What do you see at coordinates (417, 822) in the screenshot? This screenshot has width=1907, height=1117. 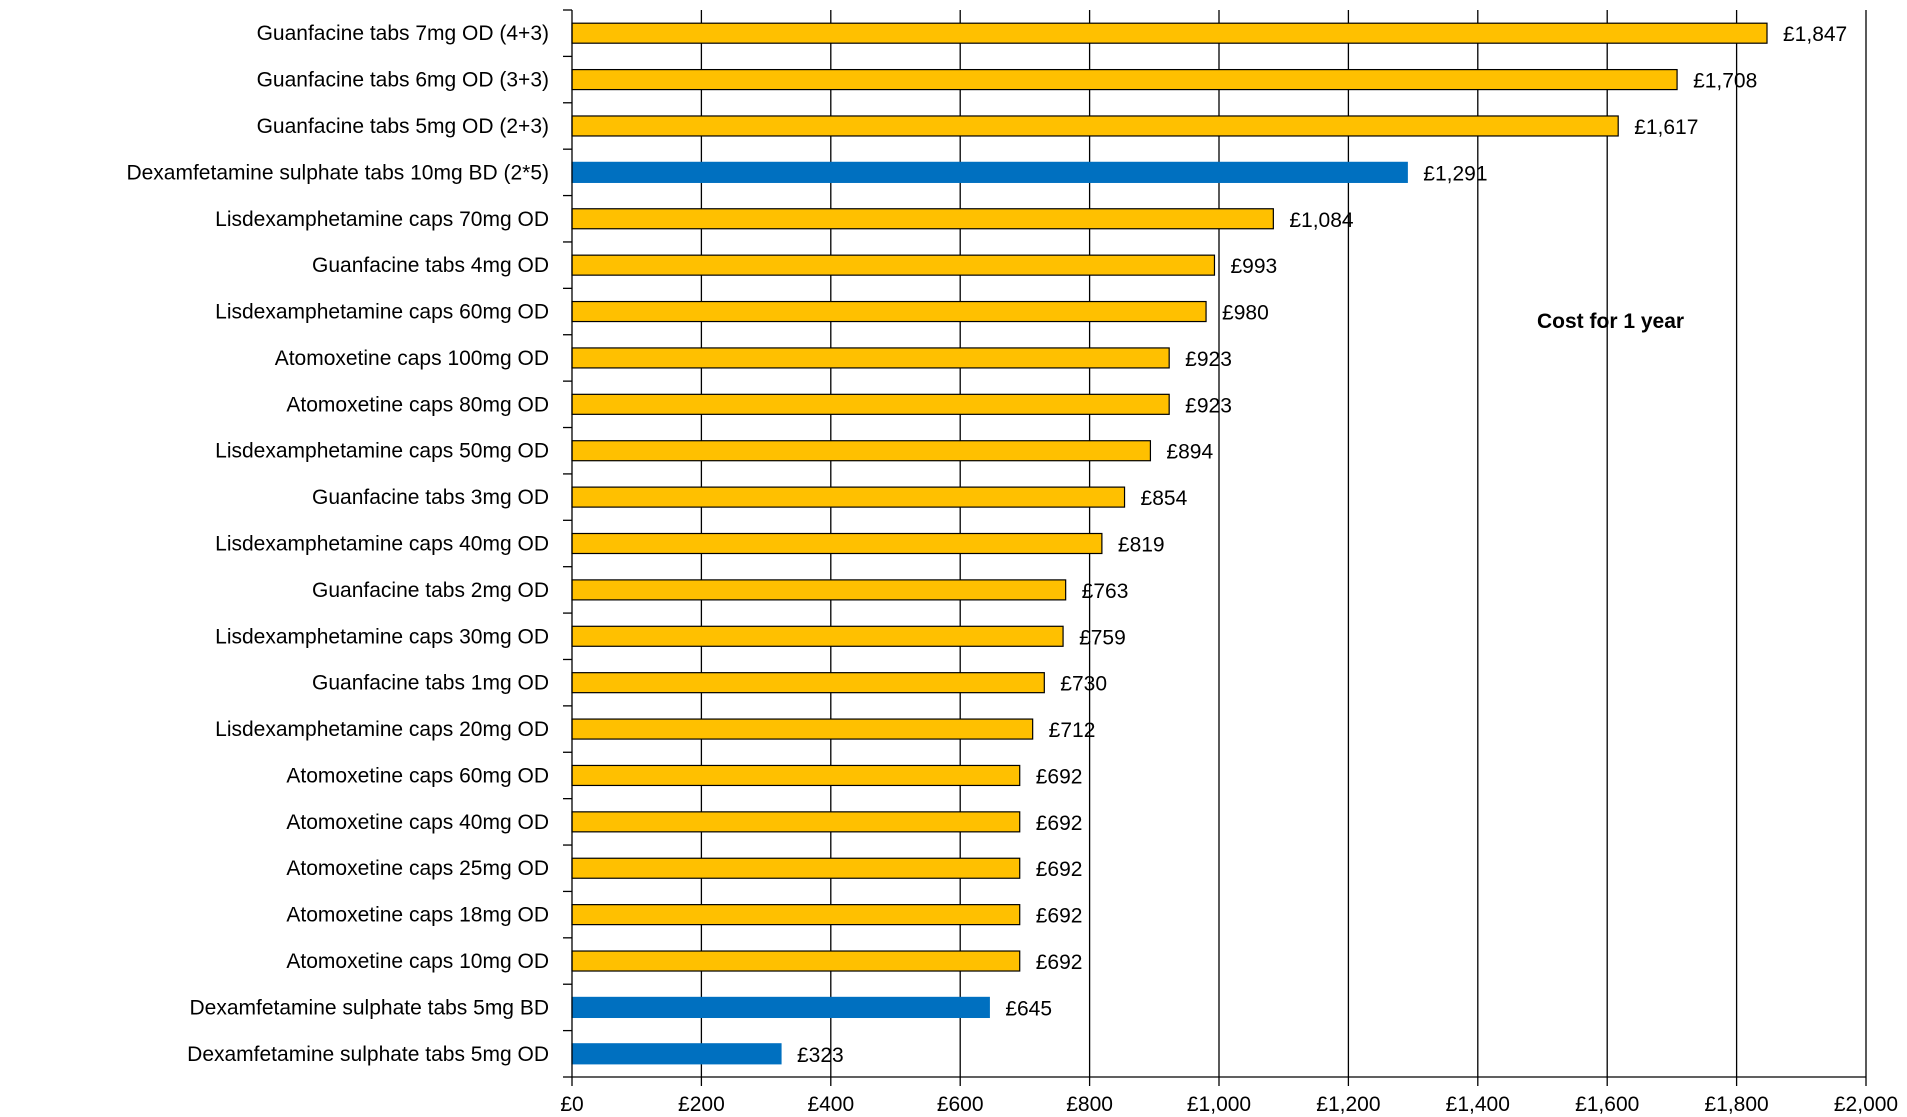 I see `category-label: Atomoxetine caps 40mg OD` at bounding box center [417, 822].